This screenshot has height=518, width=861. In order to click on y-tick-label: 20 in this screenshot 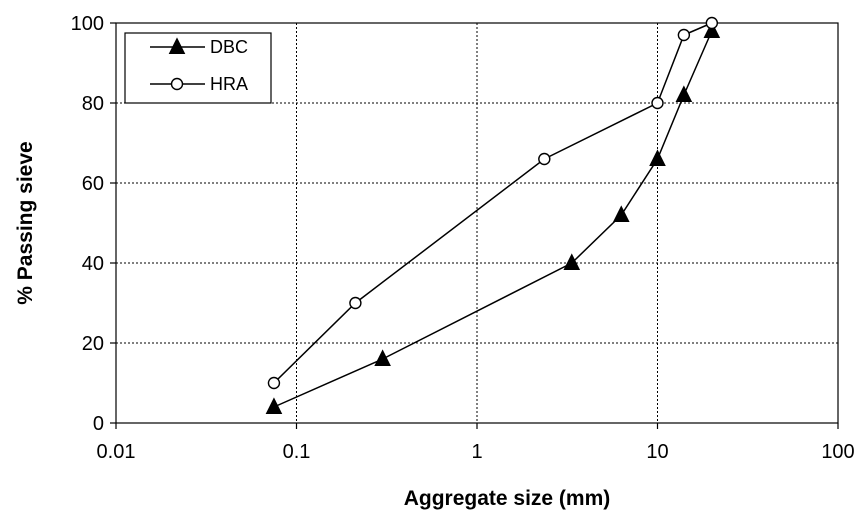, I will do `click(93, 344)`.